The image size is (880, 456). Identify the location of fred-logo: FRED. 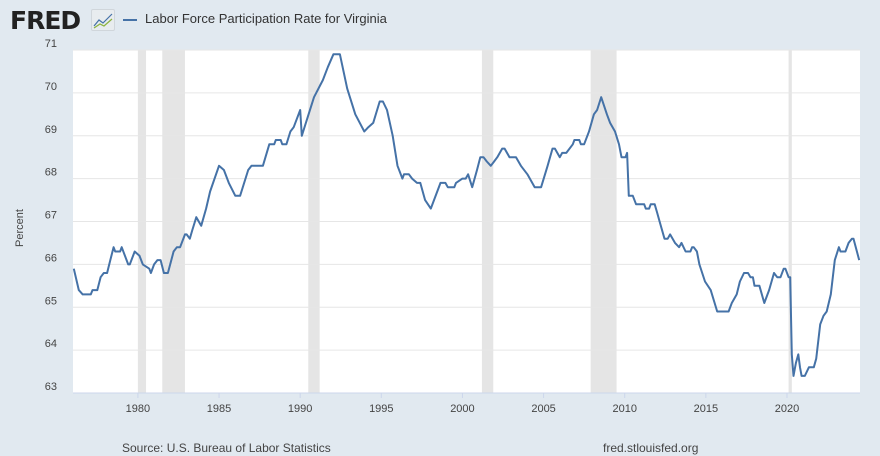
(45, 20).